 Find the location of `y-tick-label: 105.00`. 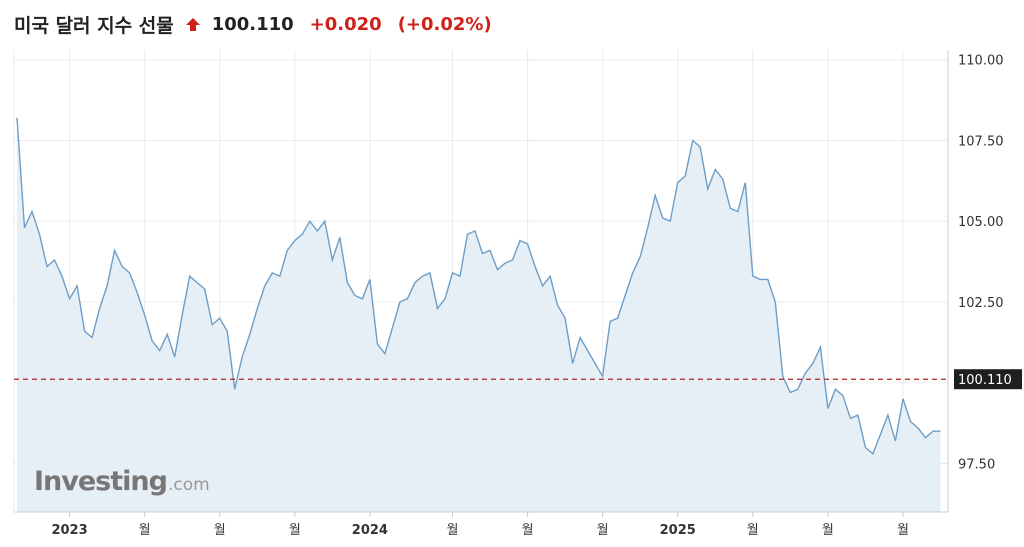

y-tick-label: 105.00 is located at coordinates (981, 222).